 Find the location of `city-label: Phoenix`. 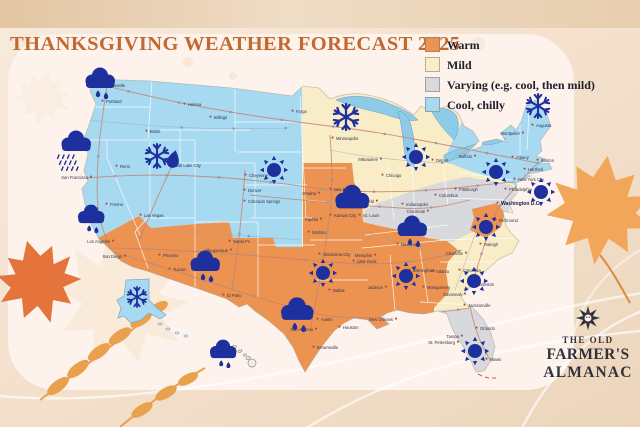

city-label: Phoenix is located at coordinates (171, 255).